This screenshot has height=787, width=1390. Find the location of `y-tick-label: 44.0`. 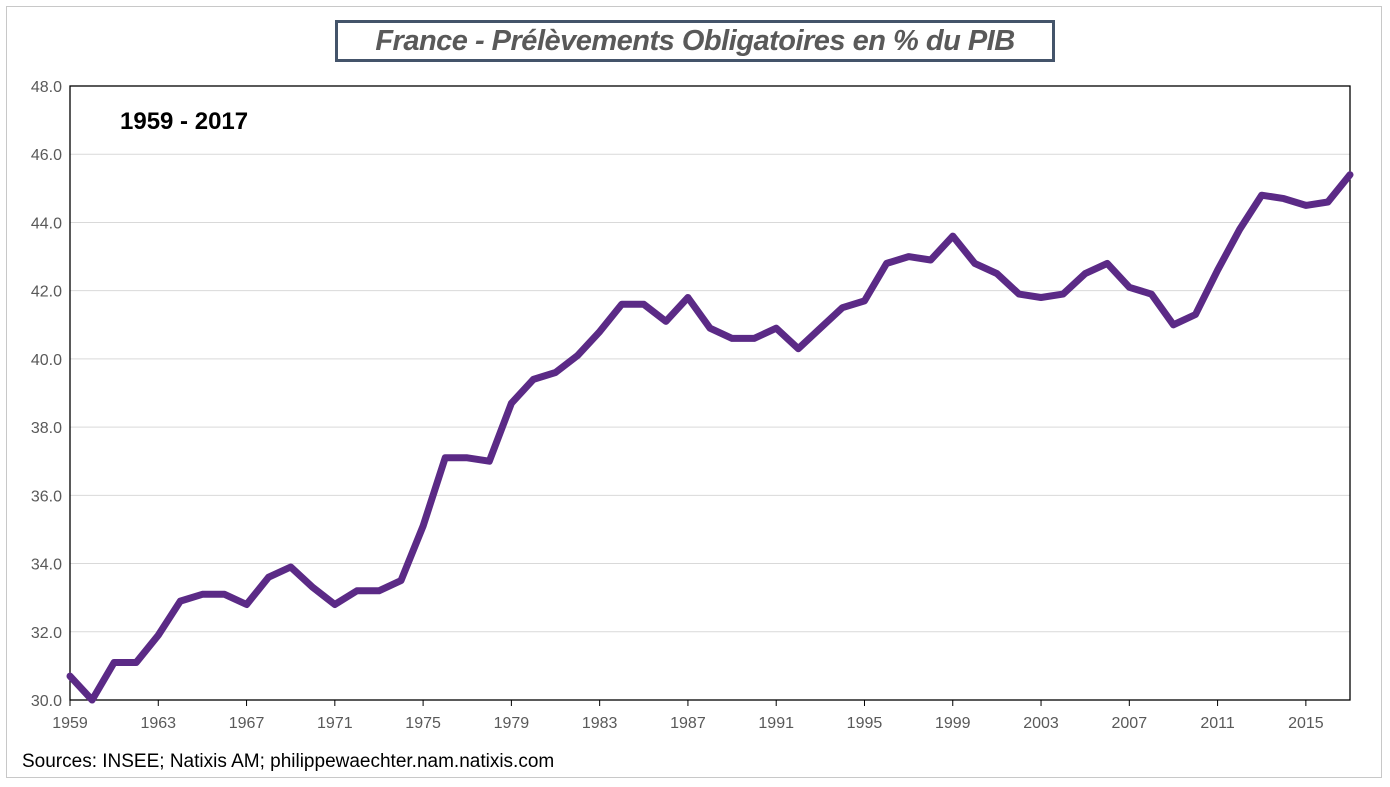

y-tick-label: 44.0 is located at coordinates (46, 223).